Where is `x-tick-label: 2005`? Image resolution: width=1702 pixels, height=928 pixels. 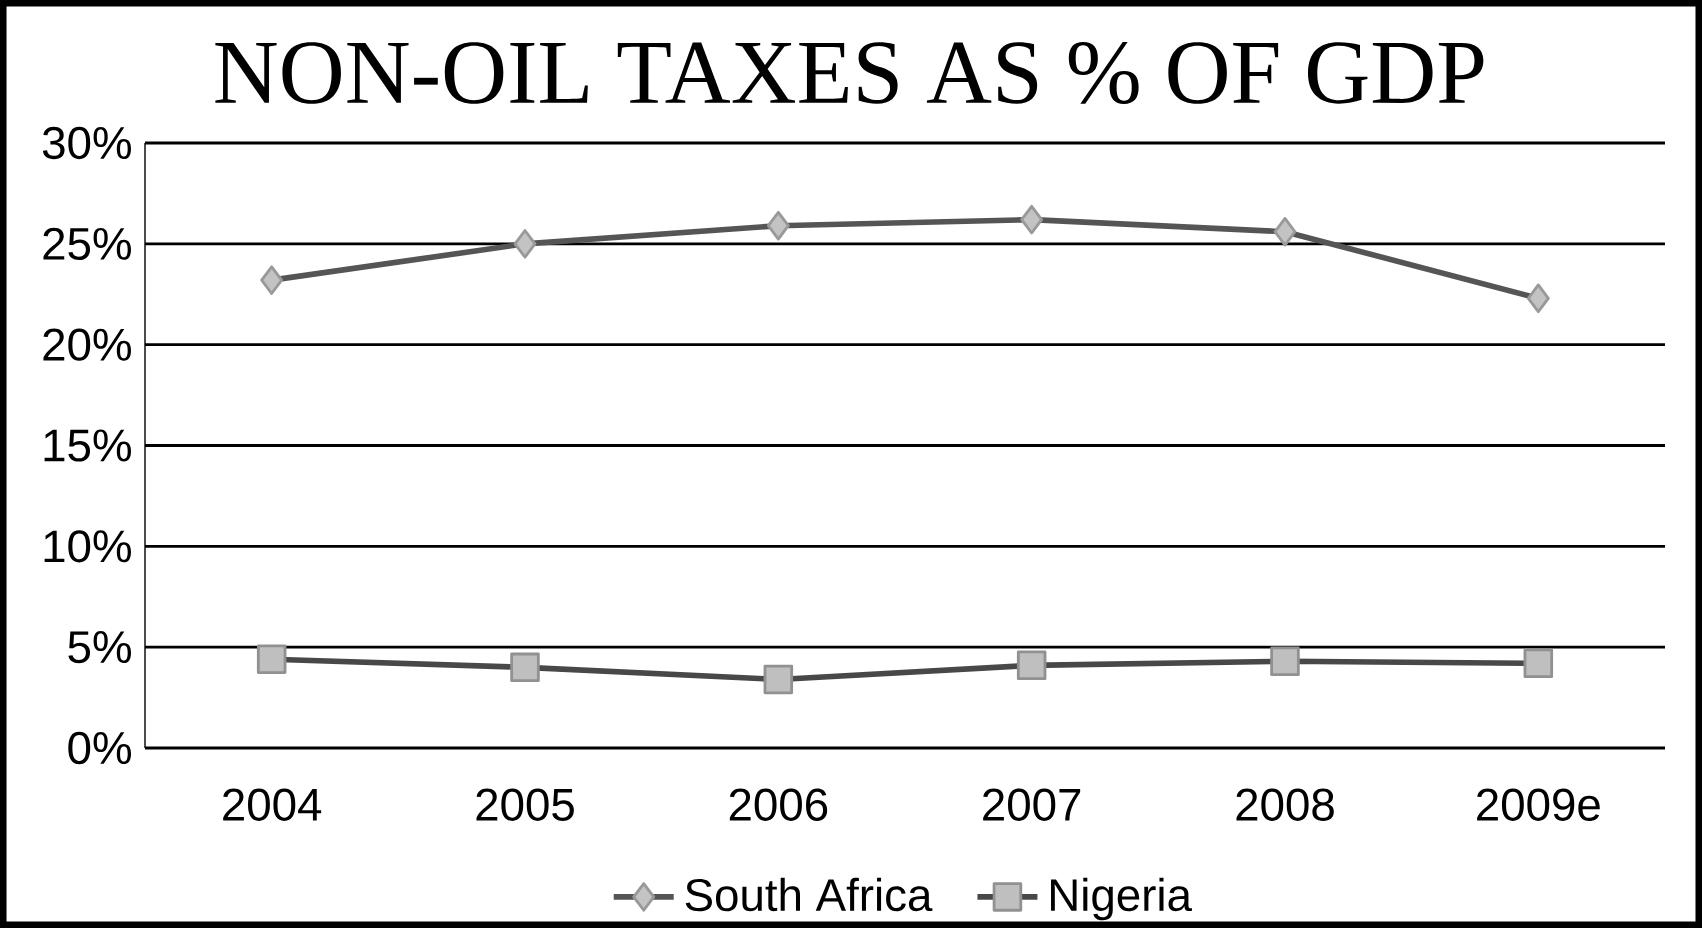
x-tick-label: 2005 is located at coordinates (525, 804).